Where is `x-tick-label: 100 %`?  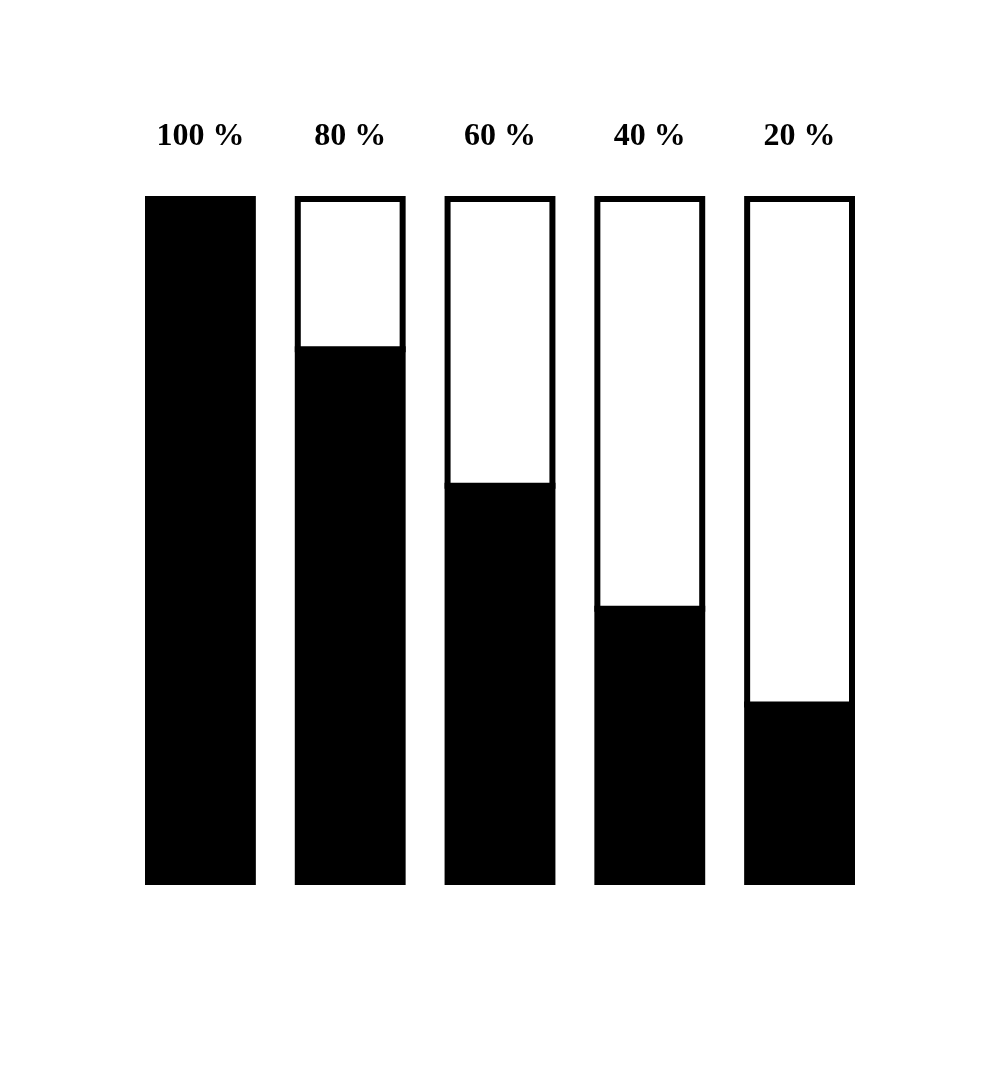
x-tick-label: 100 % is located at coordinates (200, 133).